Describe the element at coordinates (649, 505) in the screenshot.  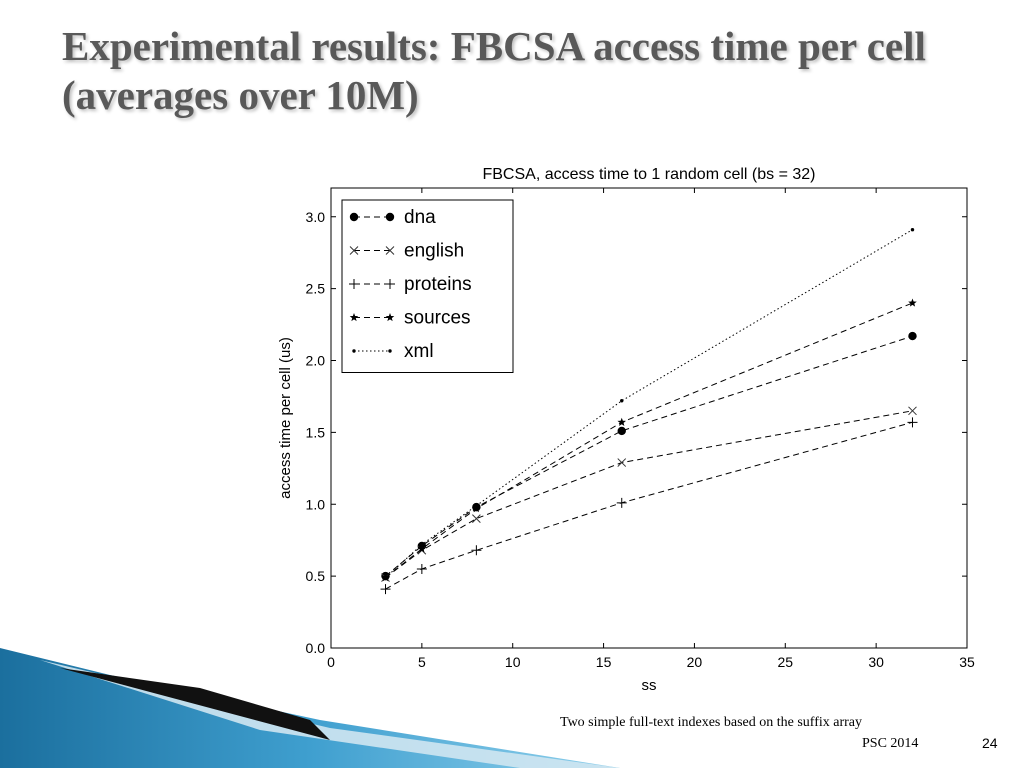
I see `series-line-proteins` at that location.